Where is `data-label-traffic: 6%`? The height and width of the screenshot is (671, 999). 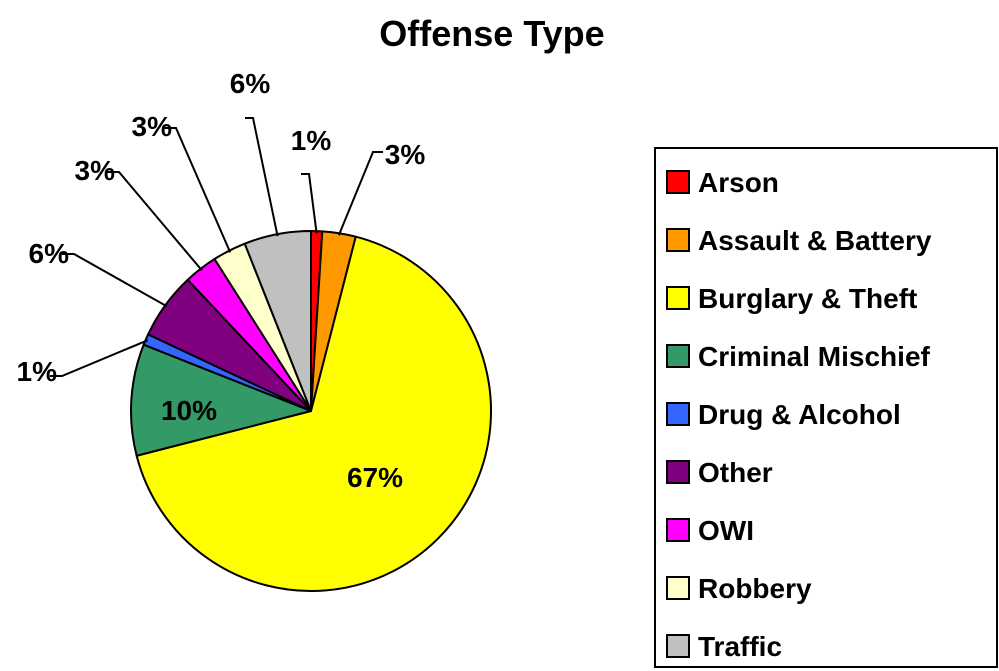 data-label-traffic: 6% is located at coordinates (250, 83).